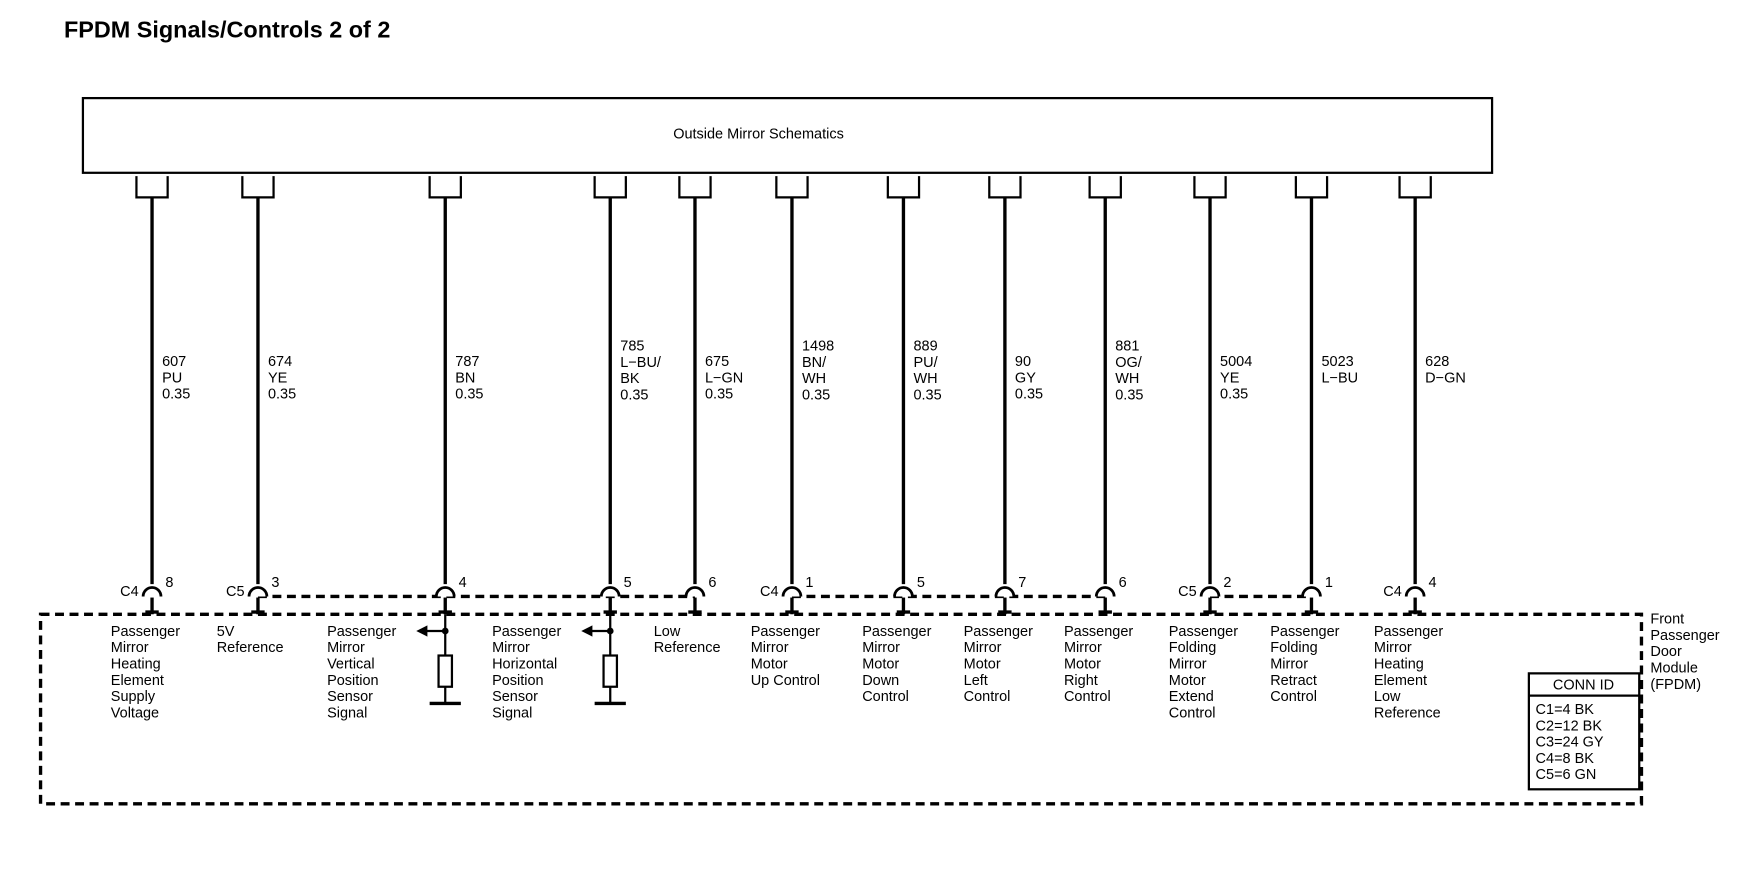 The width and height of the screenshot is (1740, 869). I want to click on circuit-label: BN, so click(465, 378).